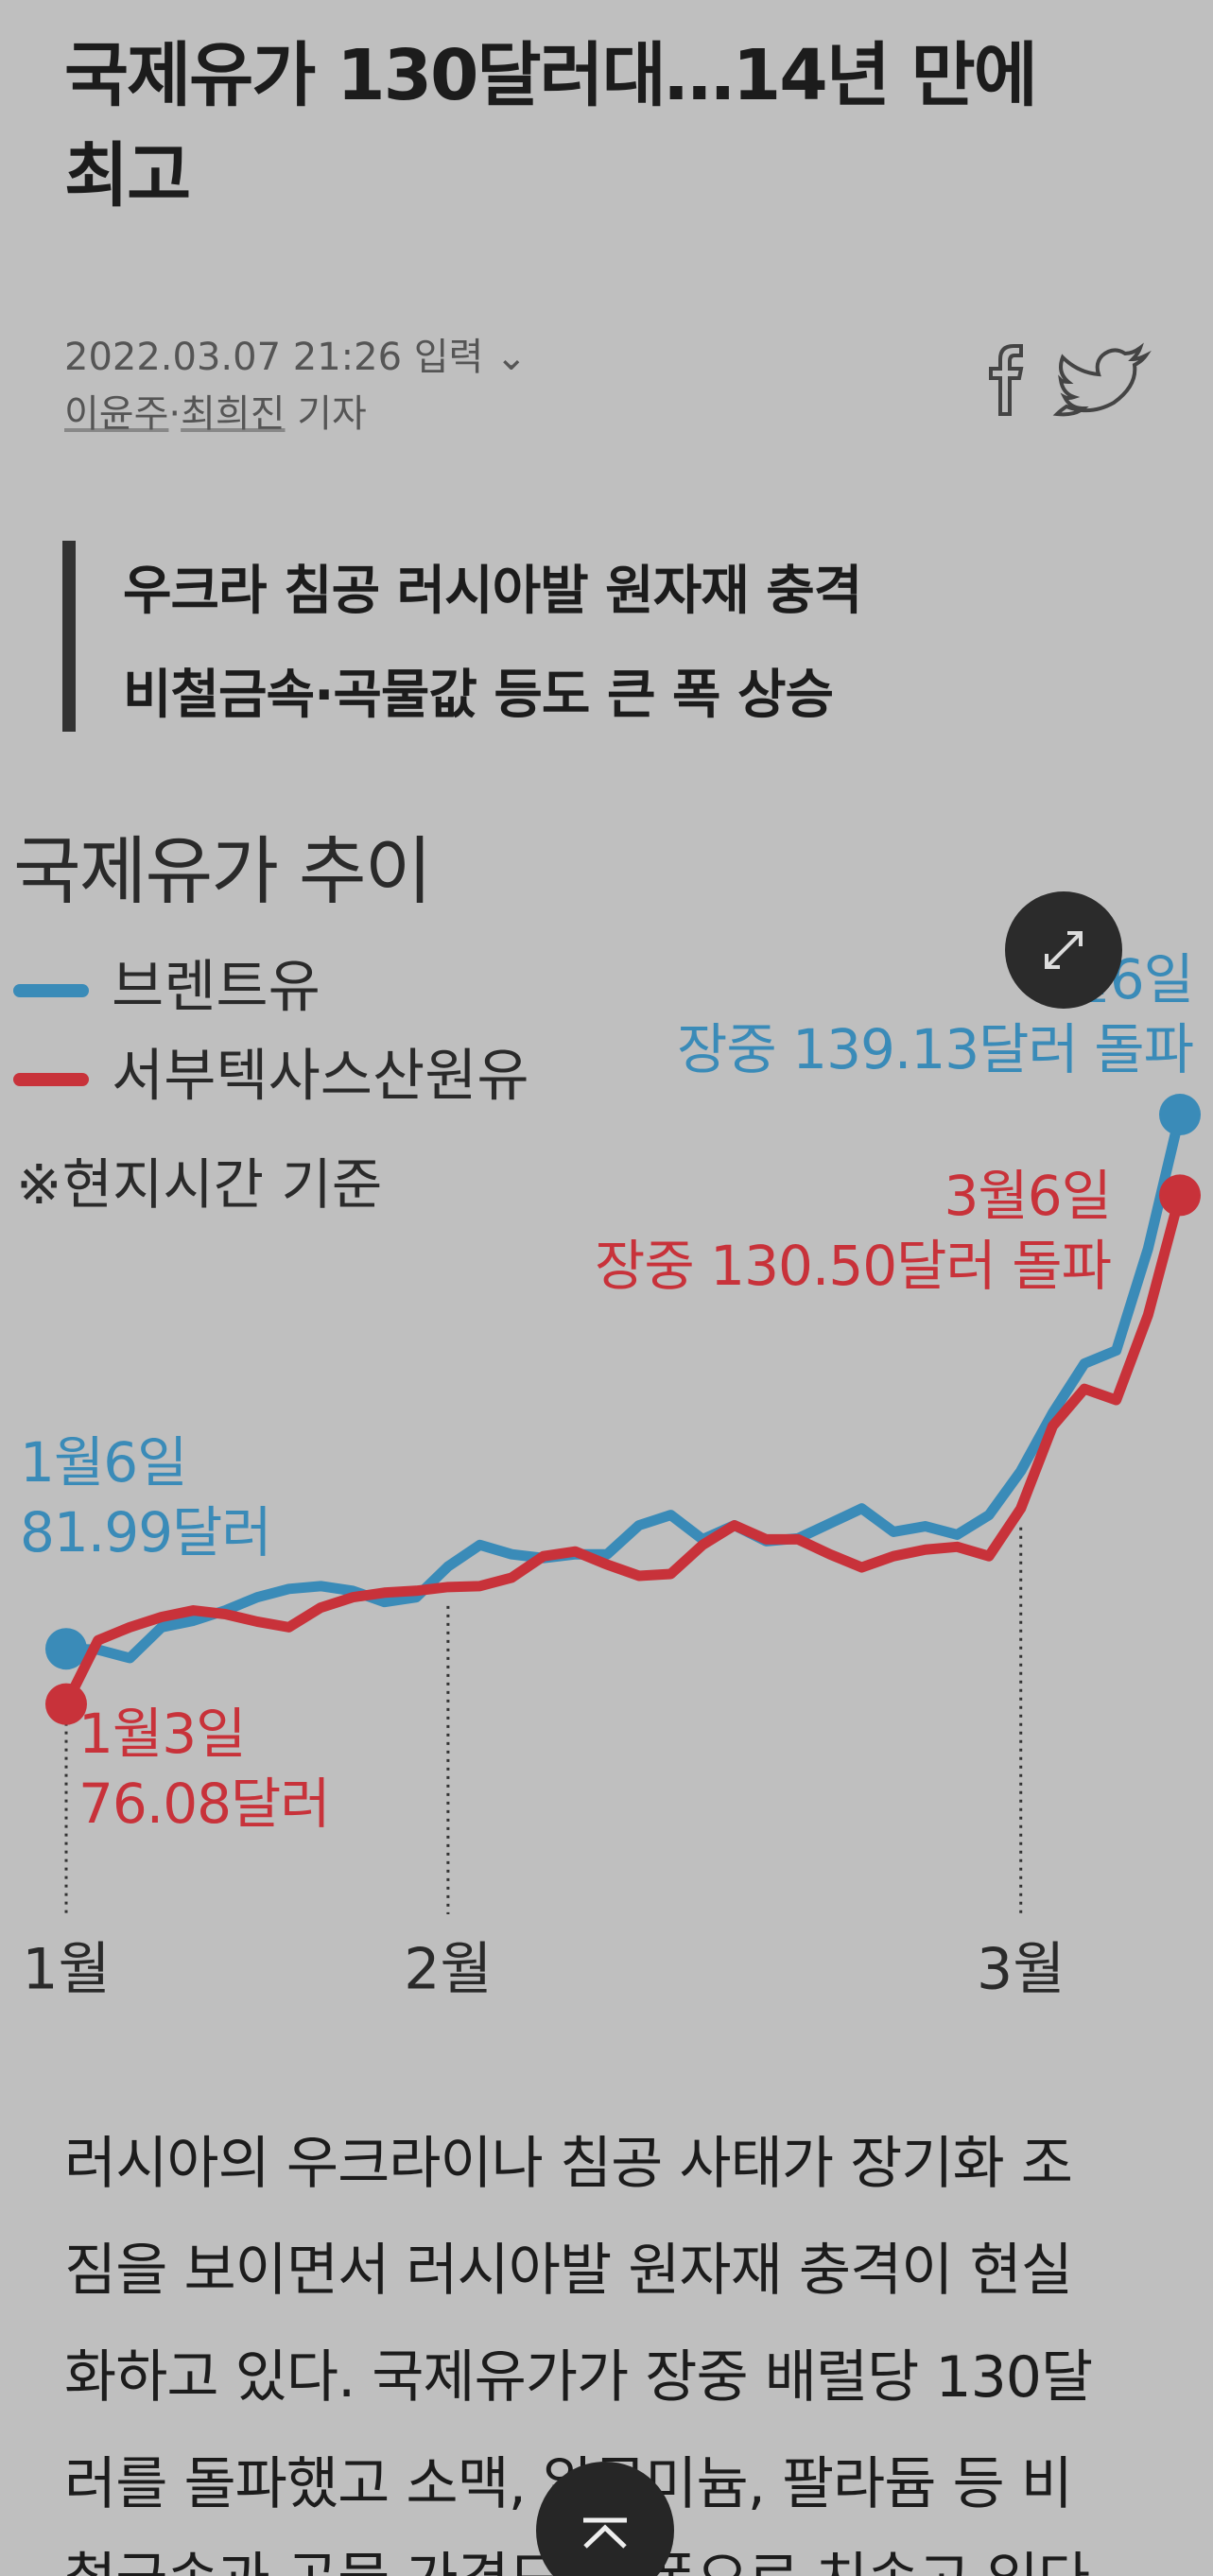 This screenshot has width=1213, height=2576. I want to click on legend-label: 브렌트유, so click(217, 988).